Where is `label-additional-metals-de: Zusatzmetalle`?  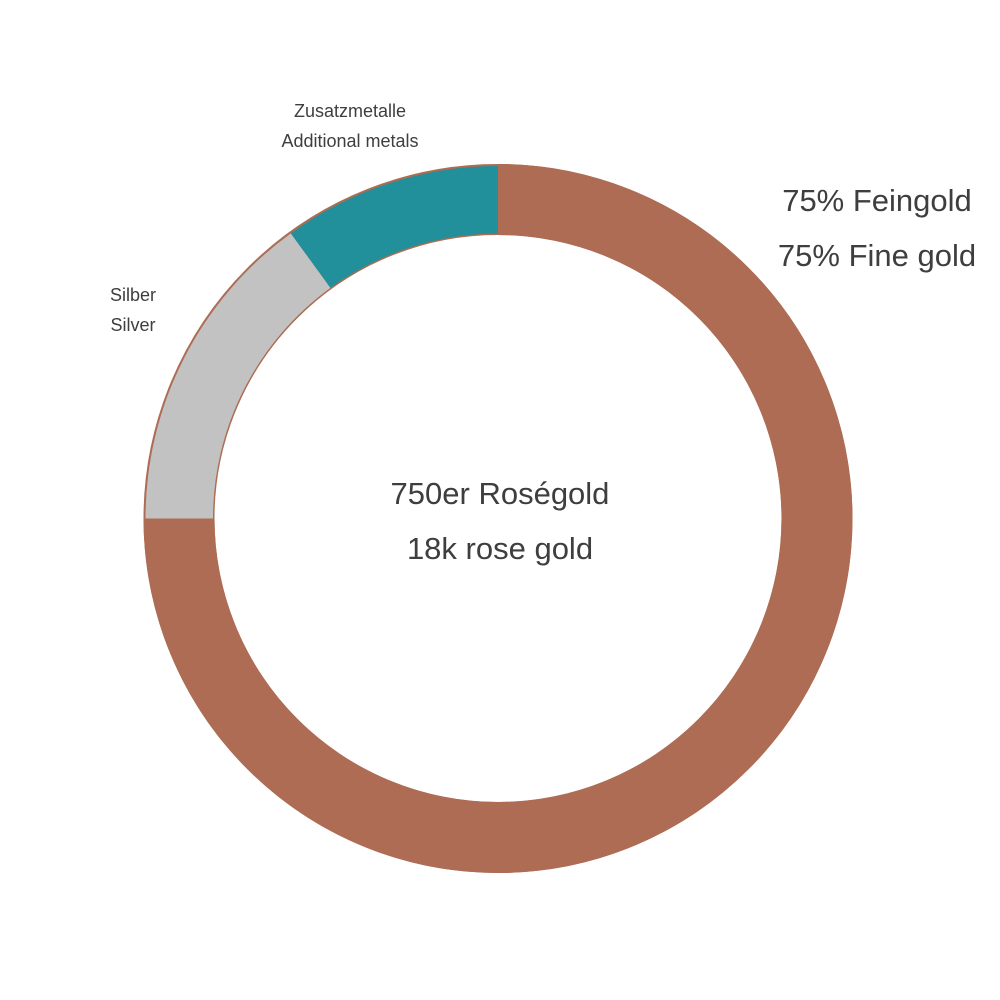
label-additional-metals-de: Zusatzmetalle is located at coordinates (350, 111).